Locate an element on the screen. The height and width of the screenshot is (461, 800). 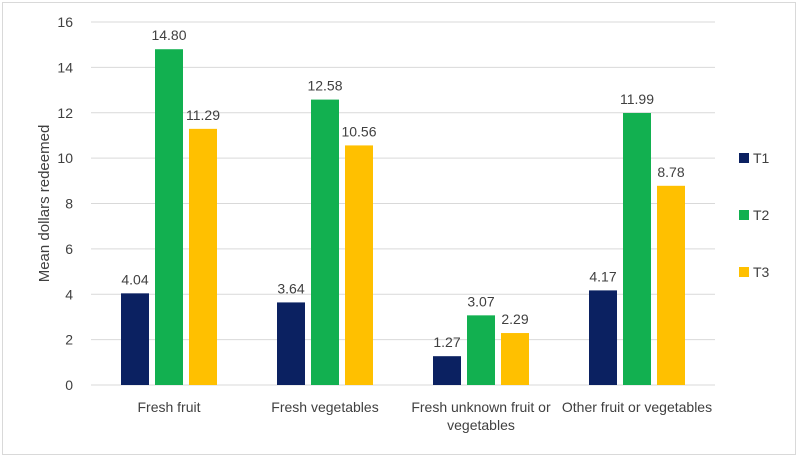
data-label: 11.99 is located at coordinates (637, 99).